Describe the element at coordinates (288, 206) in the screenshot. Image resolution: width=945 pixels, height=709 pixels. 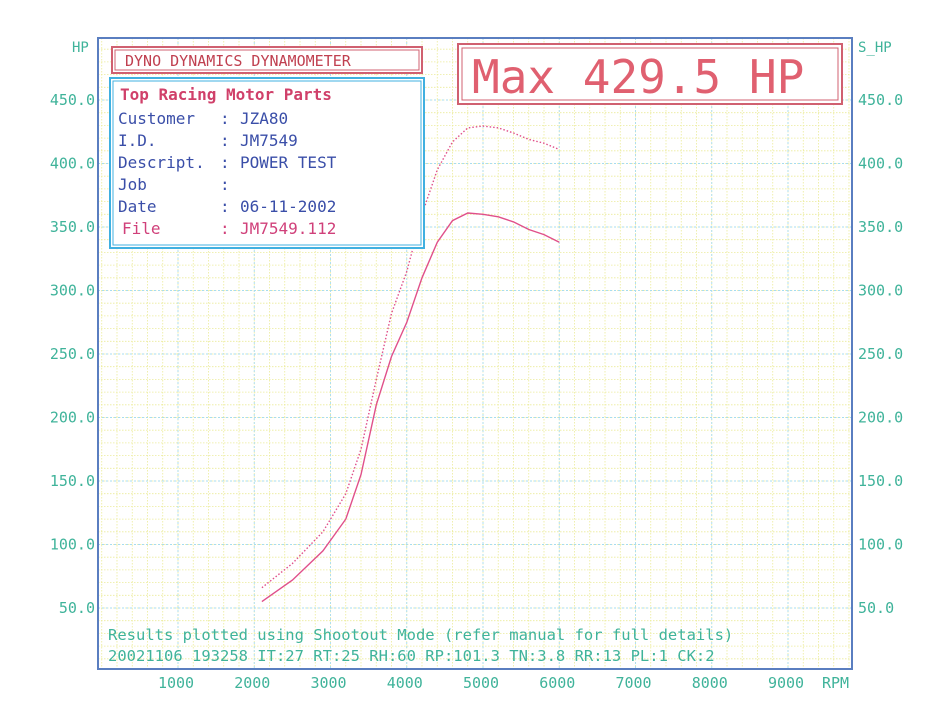
I see `info-row-value: 06-11-2002` at that location.